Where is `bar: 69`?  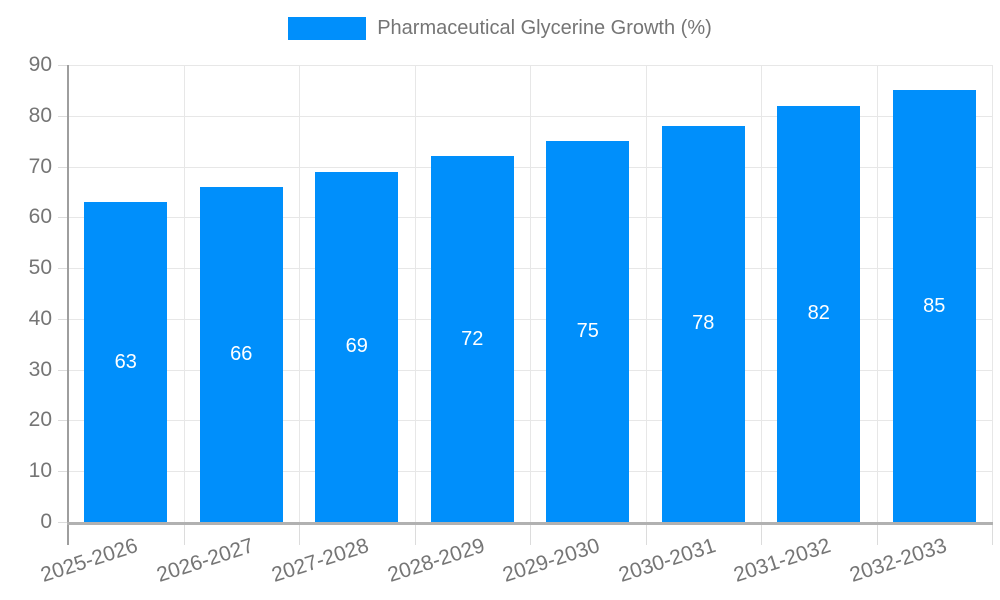 bar: 69 is located at coordinates (357, 346).